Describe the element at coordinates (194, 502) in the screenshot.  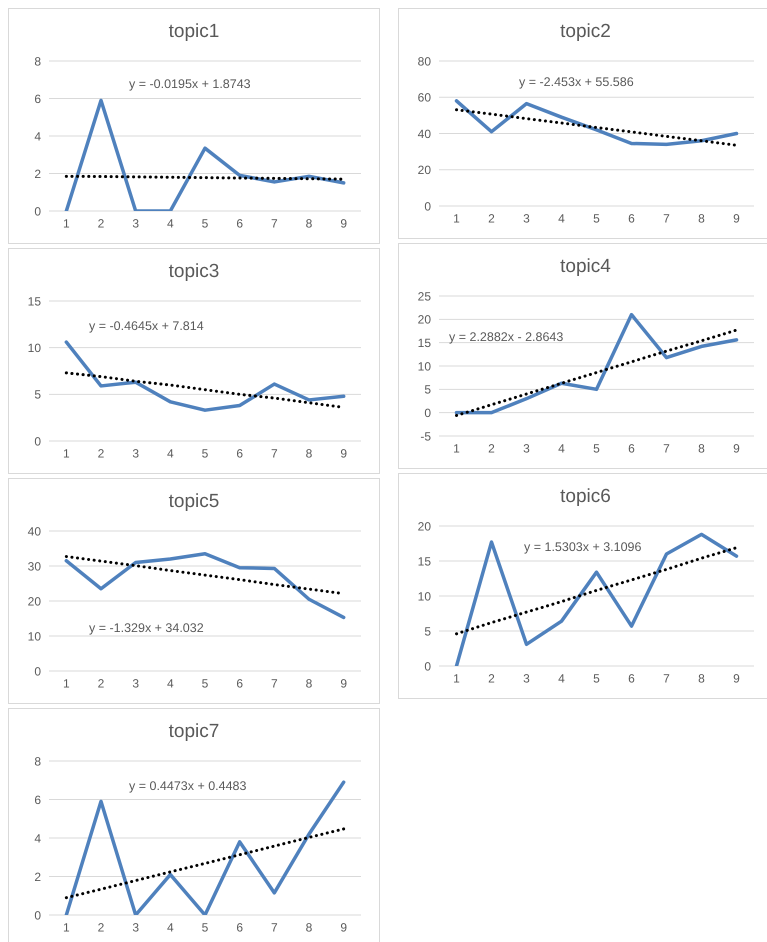
I see `chart-title: topic5` at that location.